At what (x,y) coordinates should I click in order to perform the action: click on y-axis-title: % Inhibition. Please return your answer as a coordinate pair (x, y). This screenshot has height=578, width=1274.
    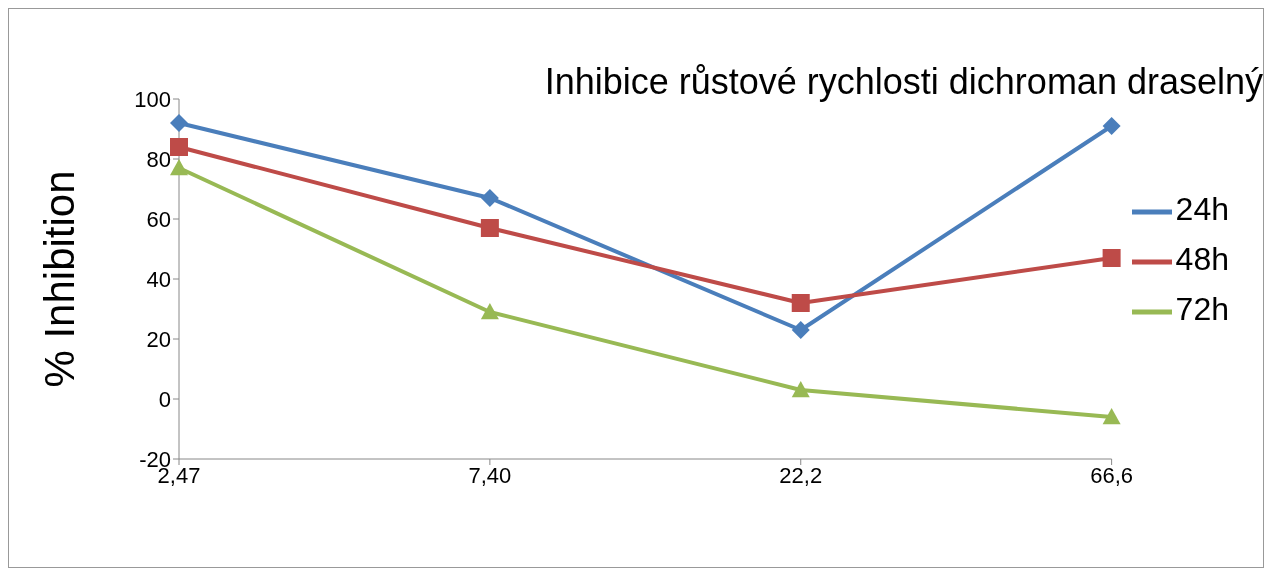
    Looking at the image, I should click on (59, 279).